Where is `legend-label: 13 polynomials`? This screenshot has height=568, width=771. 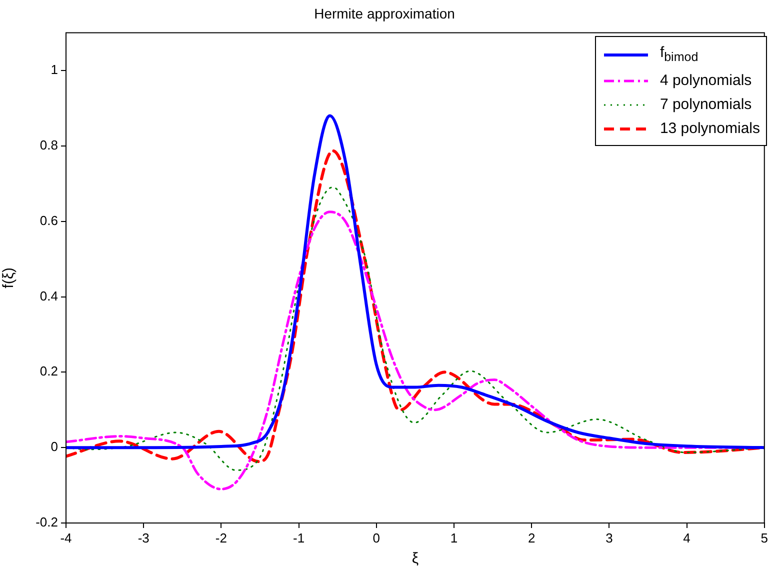
legend-label: 13 polynomials is located at coordinates (710, 129).